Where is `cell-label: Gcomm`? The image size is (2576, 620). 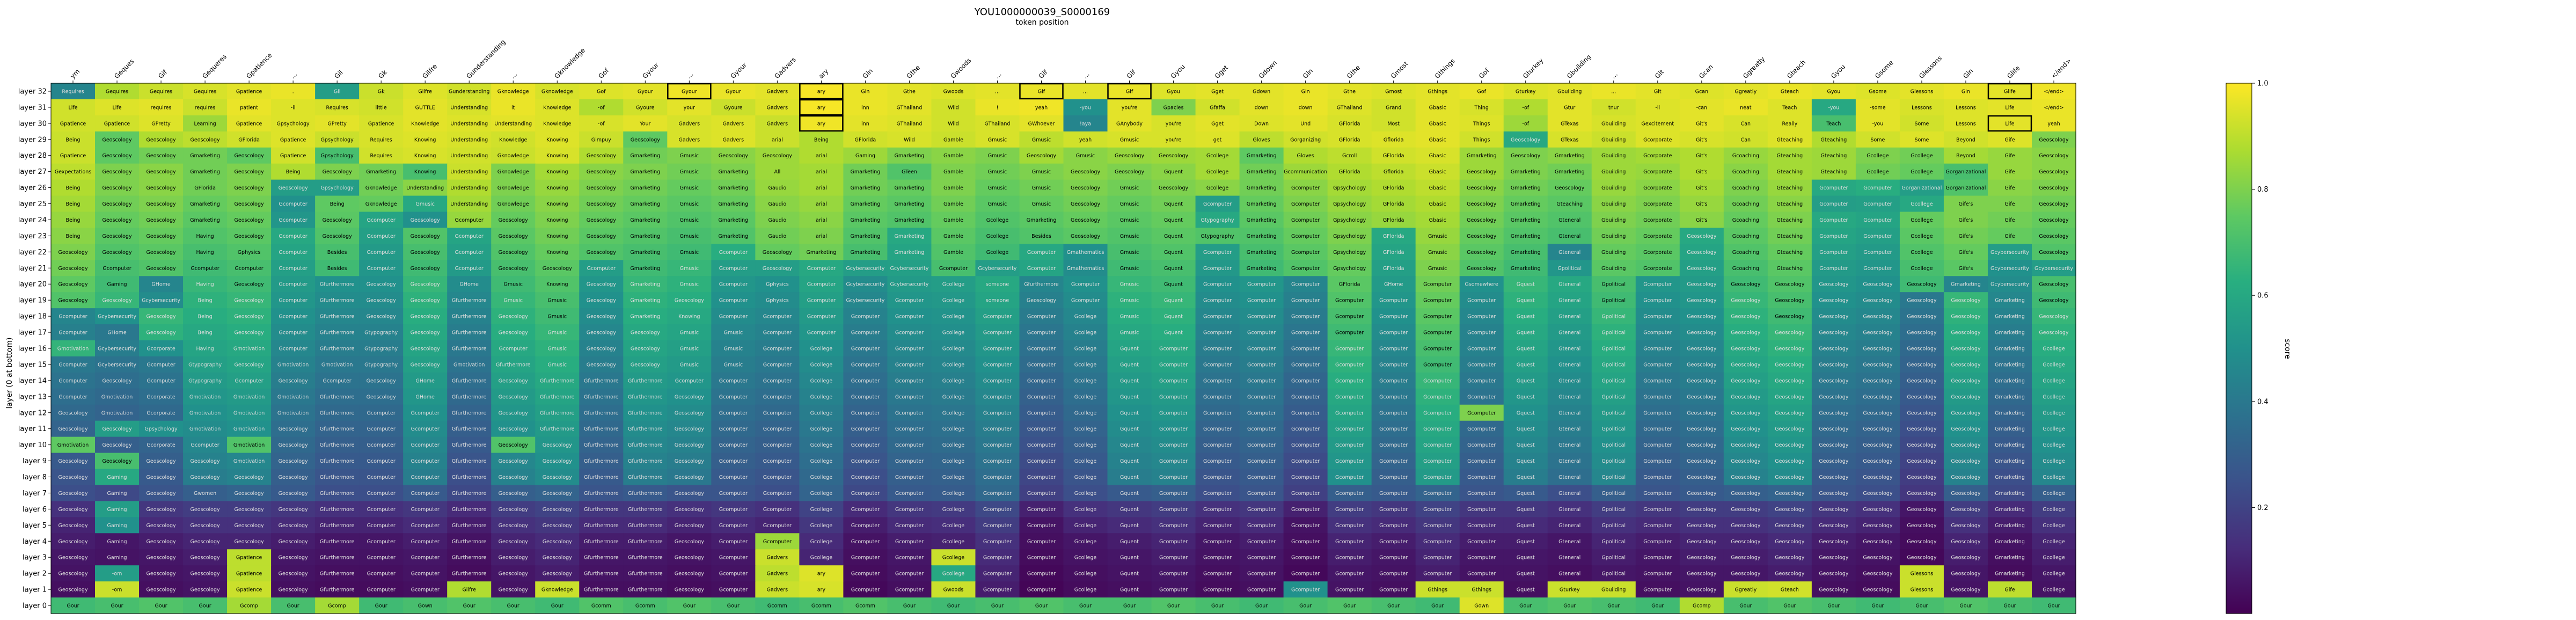
cell-label: Gcomm is located at coordinates (601, 606).